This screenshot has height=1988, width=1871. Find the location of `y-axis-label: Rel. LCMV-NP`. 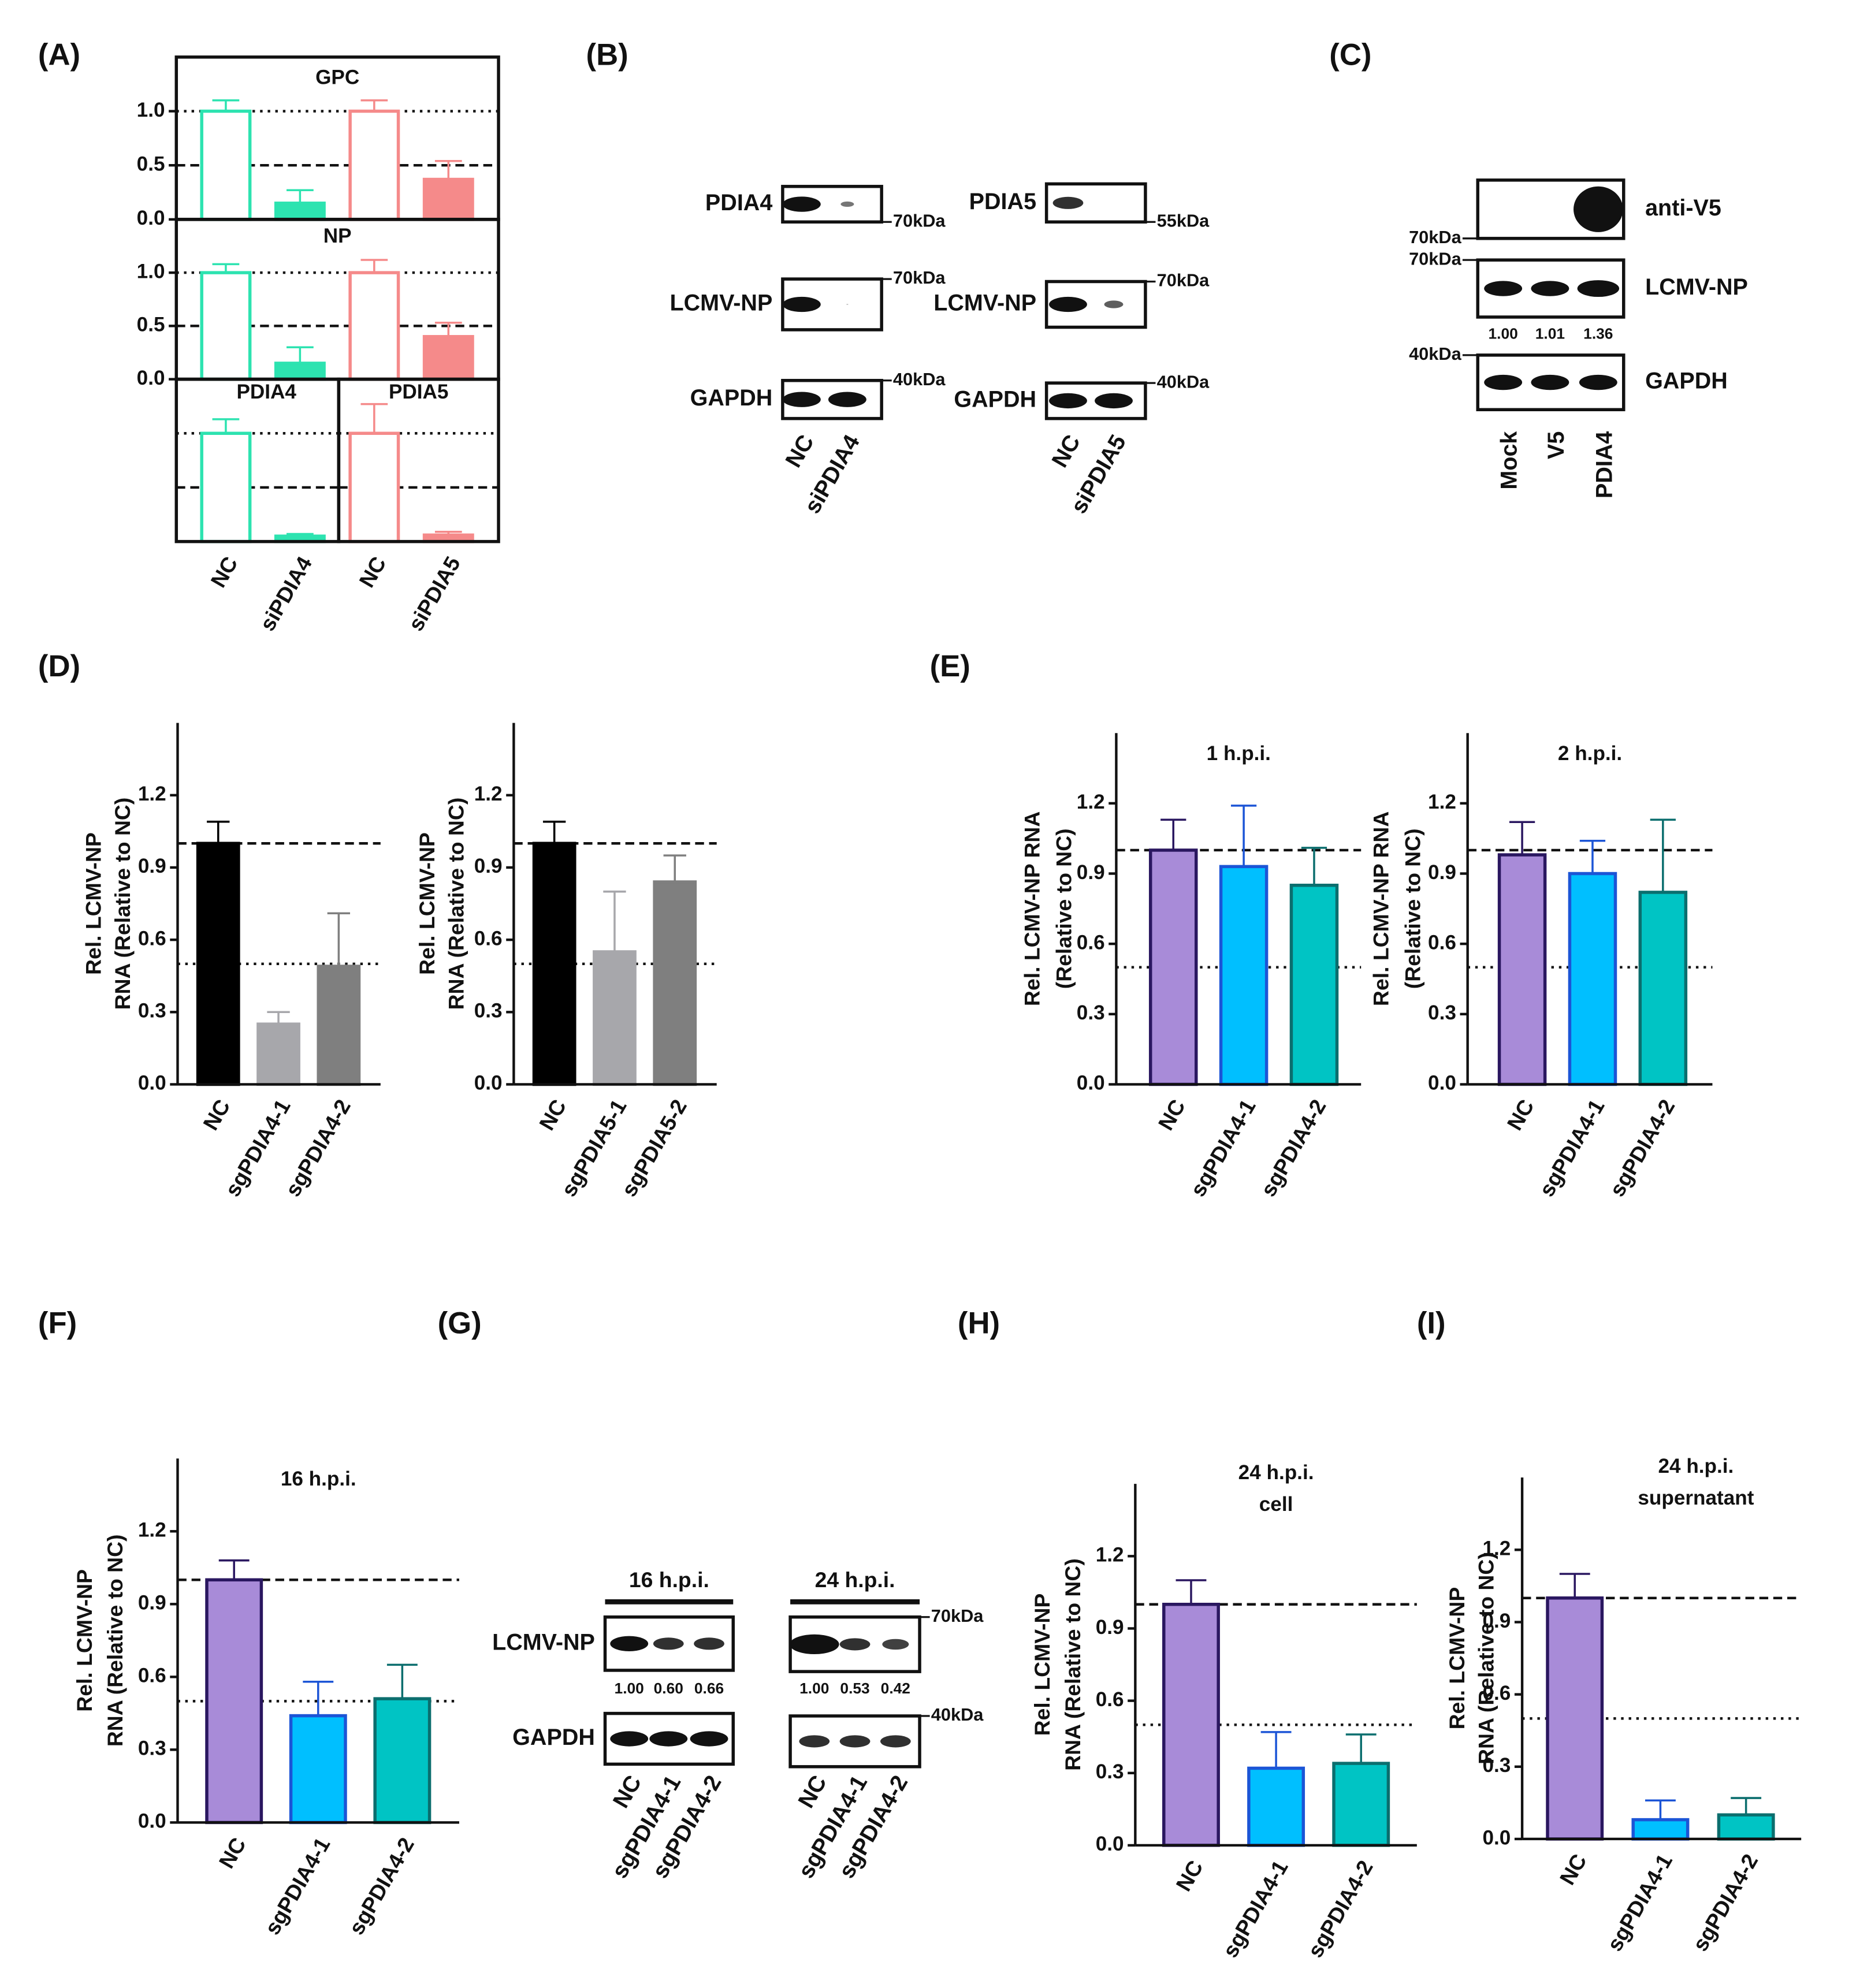

y-axis-label: Rel. LCMV-NP is located at coordinates (84, 1641).